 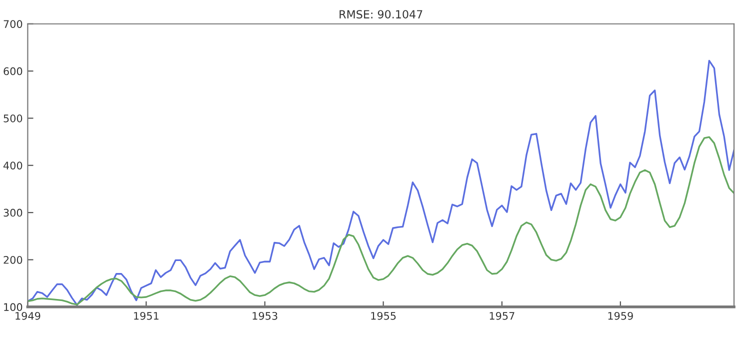 I want to click on x-tick-label: 1957, so click(x=502, y=316).